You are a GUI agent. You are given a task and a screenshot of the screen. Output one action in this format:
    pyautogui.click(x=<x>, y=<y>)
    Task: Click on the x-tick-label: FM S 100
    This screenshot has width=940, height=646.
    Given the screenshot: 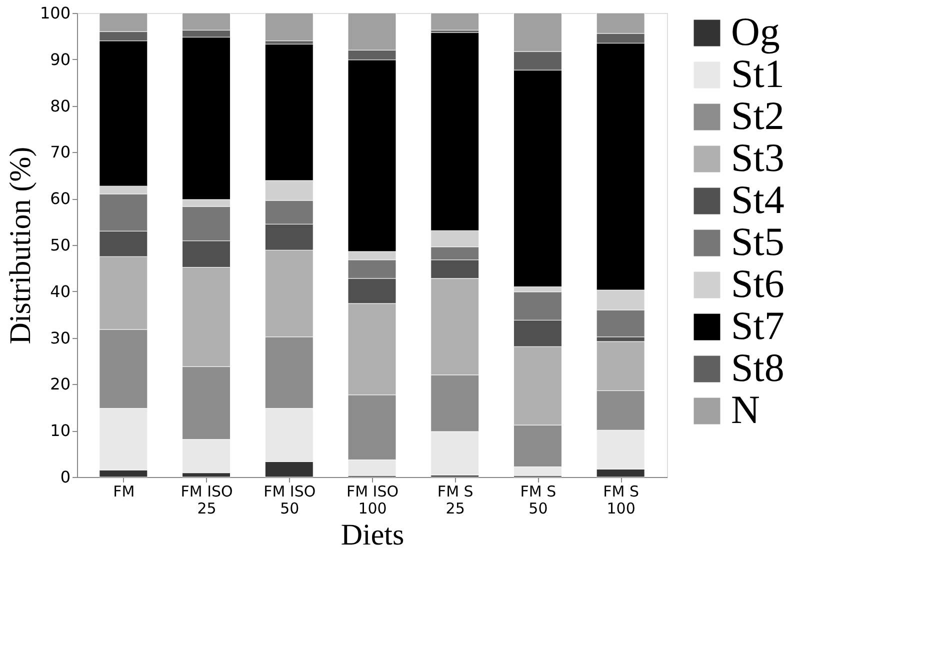 What is the action you would take?
    pyautogui.click(x=621, y=500)
    